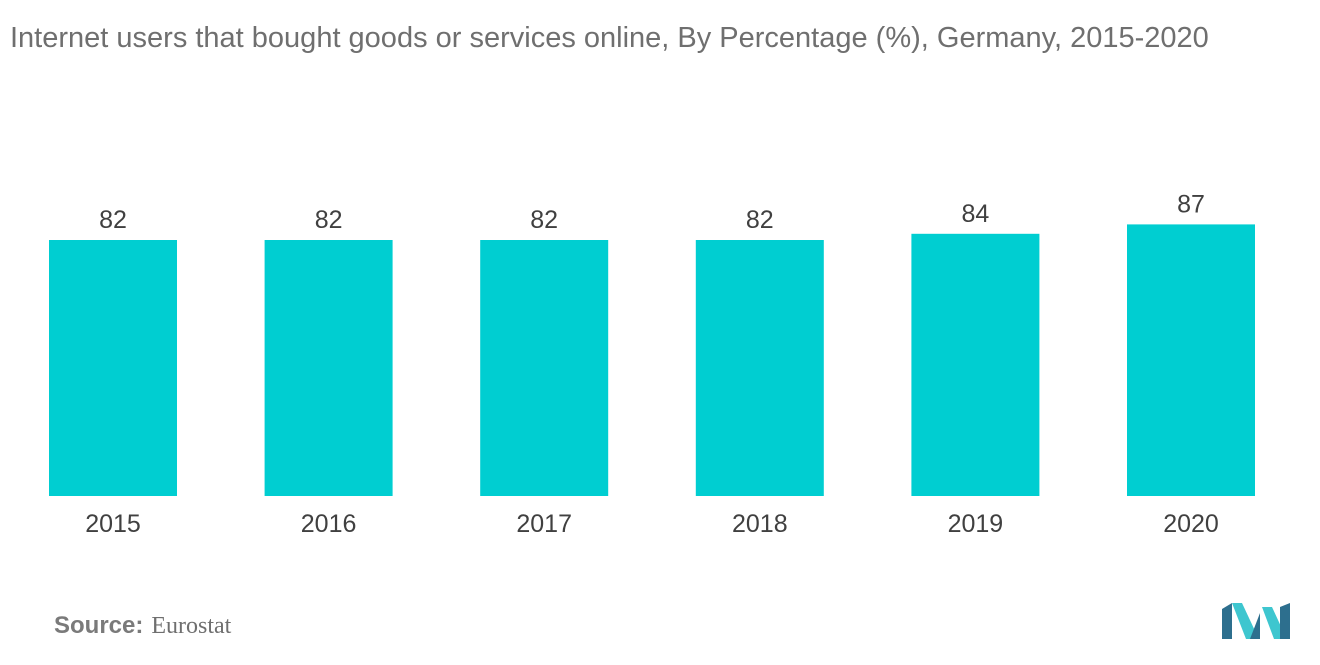  I want to click on source-line: Source: Eurostat, so click(142, 626).